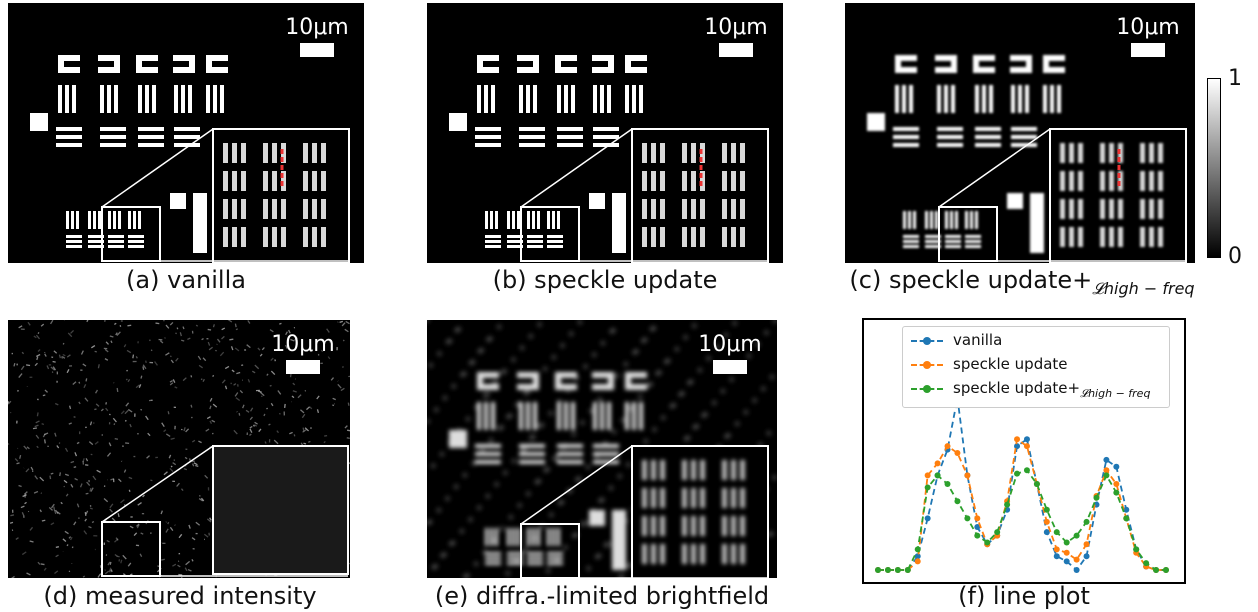  Describe the element at coordinates (186, 280) in the screenshot. I see `panel-a-caption: (a) vanilla` at that location.